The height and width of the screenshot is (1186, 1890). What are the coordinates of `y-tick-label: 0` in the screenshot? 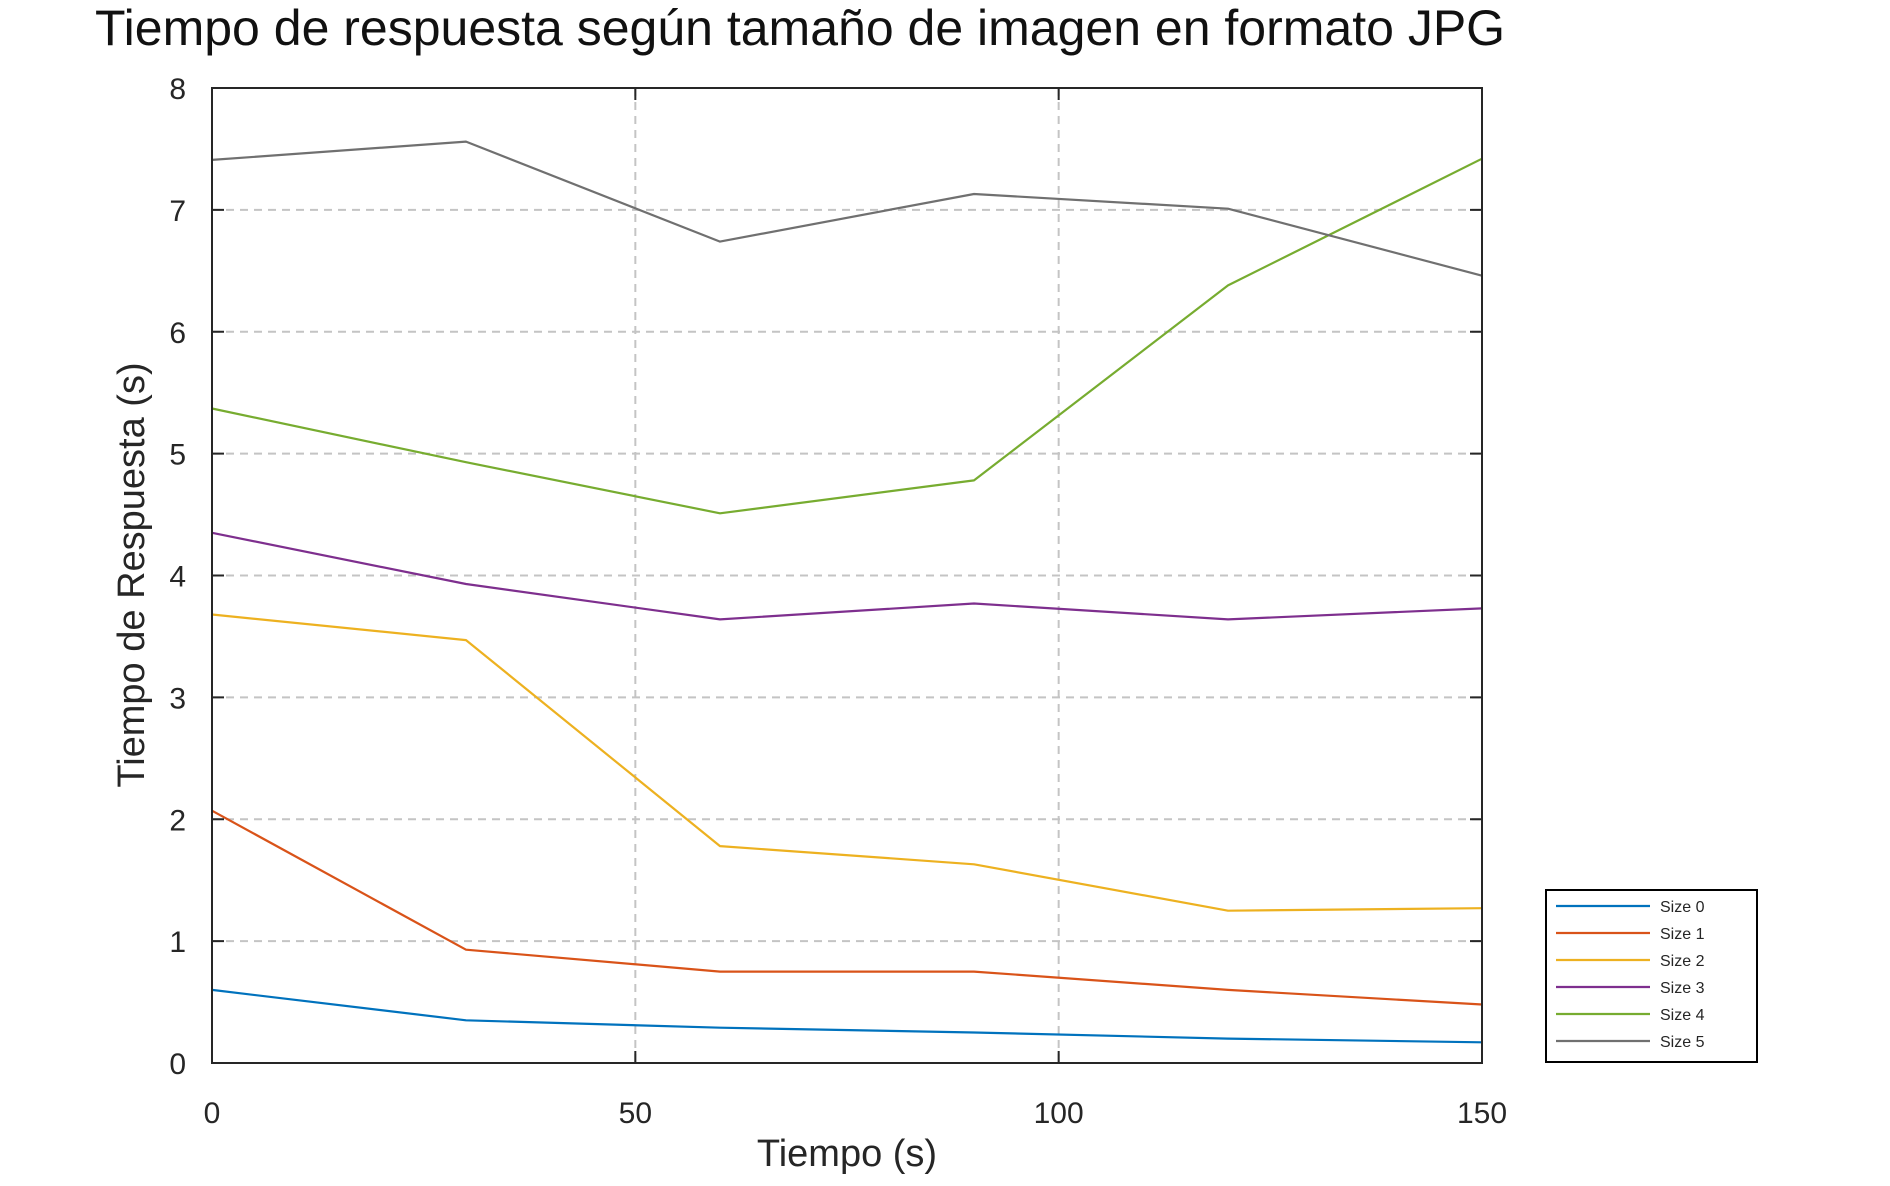 It's located at (177, 1064).